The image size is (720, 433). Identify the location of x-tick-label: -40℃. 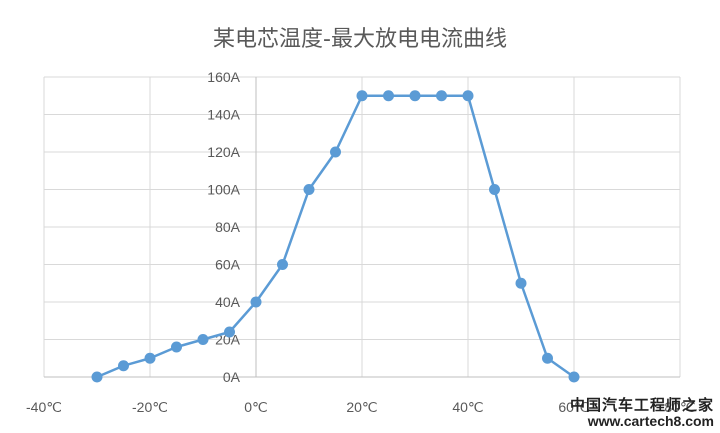
(44, 407).